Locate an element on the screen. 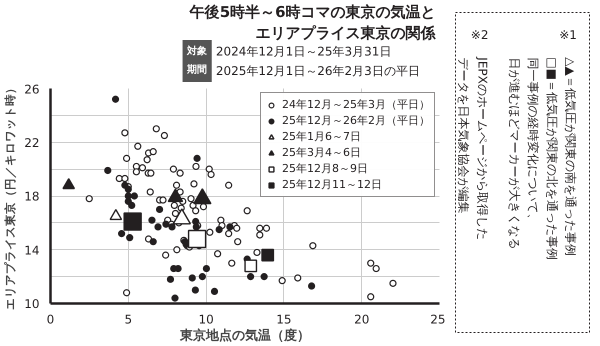  legend-label: 25年12月～26年2月（平日） is located at coordinates (356, 120).